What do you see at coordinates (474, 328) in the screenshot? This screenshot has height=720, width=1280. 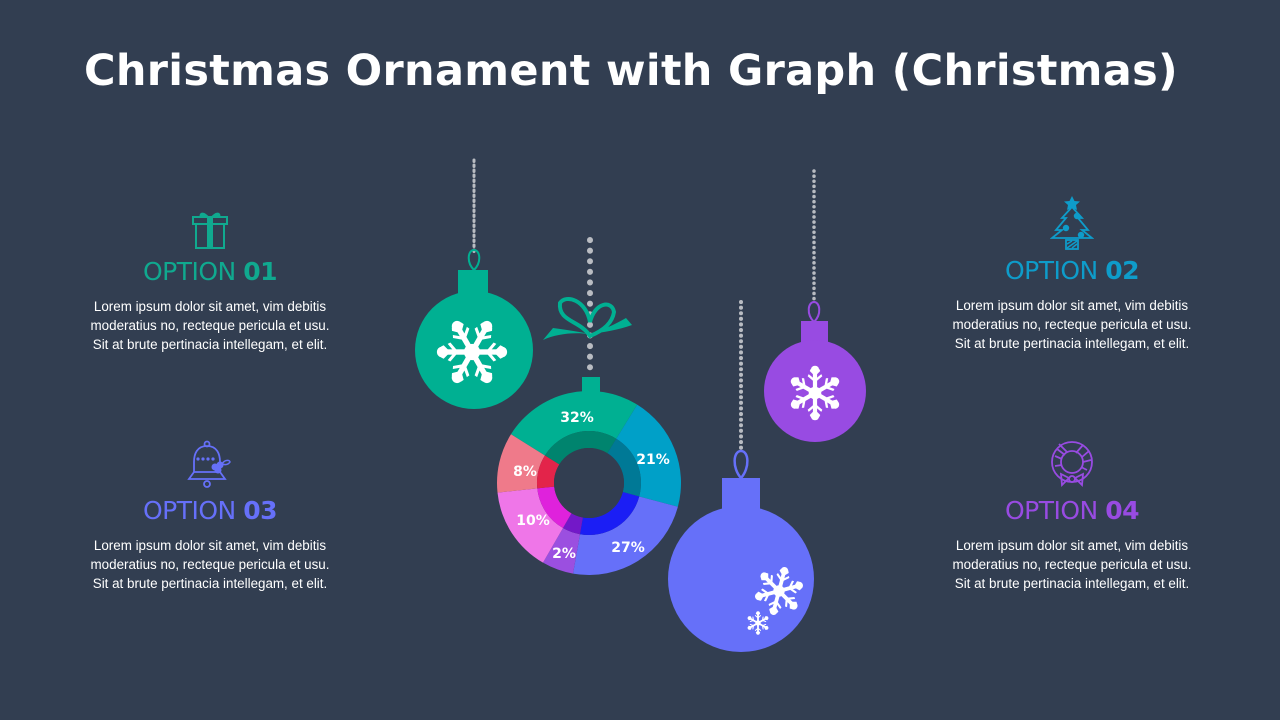 I see `green-ornament` at bounding box center [474, 328].